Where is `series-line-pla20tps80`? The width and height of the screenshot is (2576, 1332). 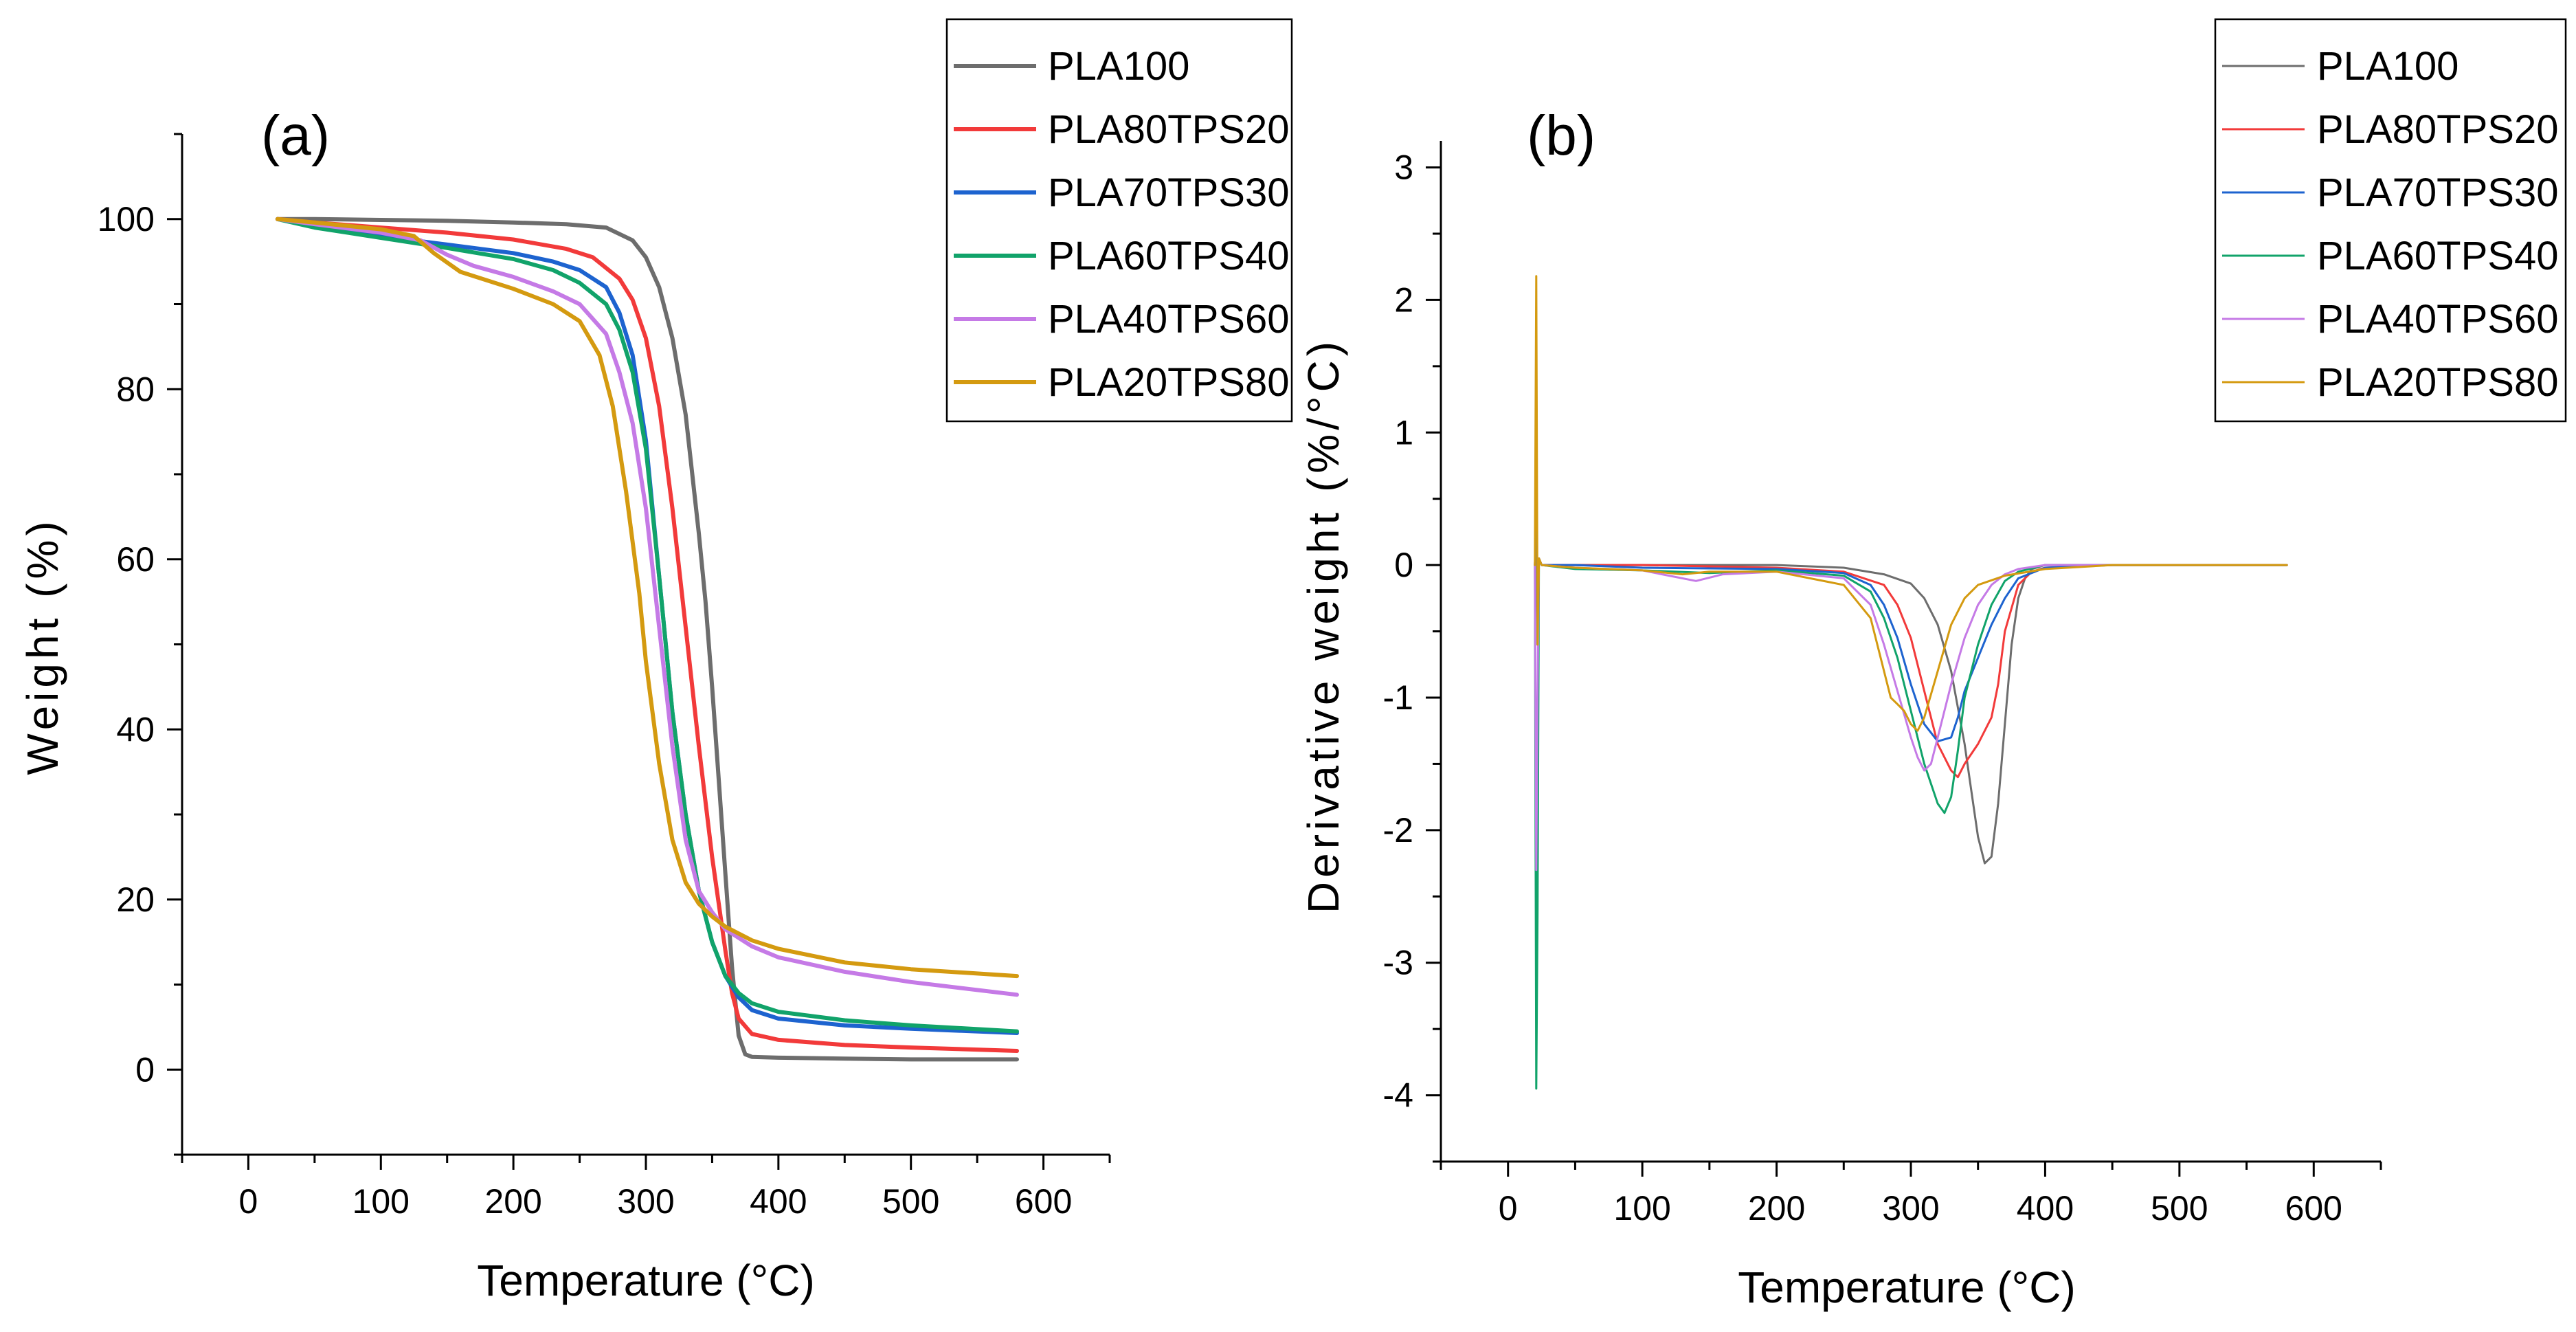
series-line-pla20tps80 is located at coordinates (1911, 504).